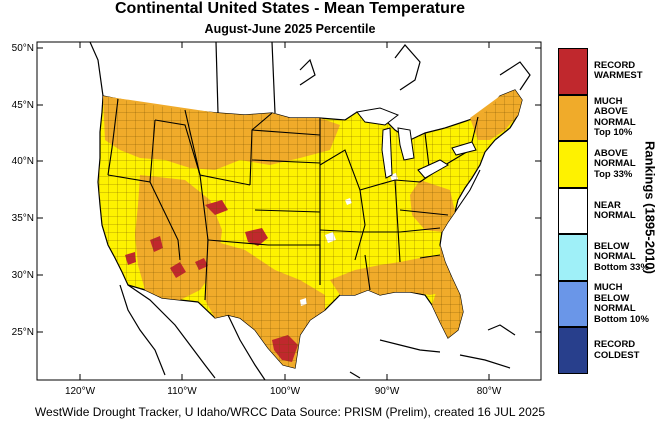 This screenshot has width=671, height=421. Describe the element at coordinates (23, 218) in the screenshot. I see `lat-label: 35°N` at that location.